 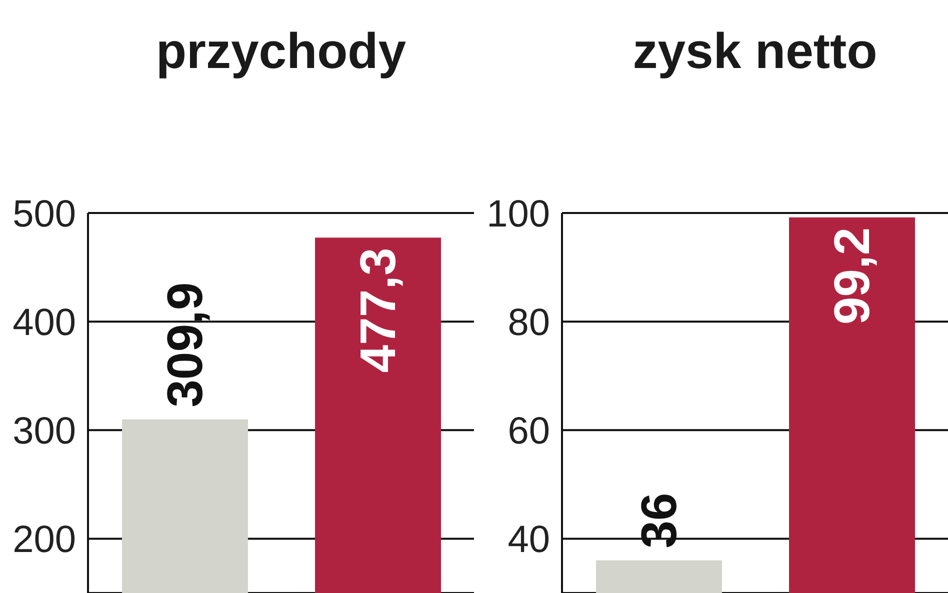 I want to click on y-tick-label: 100, so click(x=518, y=214).